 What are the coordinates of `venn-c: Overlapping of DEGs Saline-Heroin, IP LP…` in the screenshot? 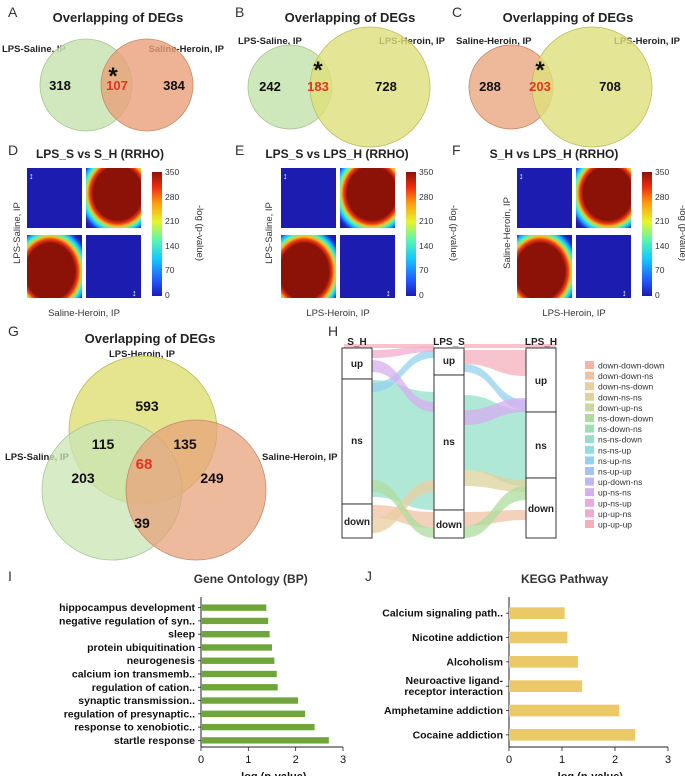 It's located at (568, 79).